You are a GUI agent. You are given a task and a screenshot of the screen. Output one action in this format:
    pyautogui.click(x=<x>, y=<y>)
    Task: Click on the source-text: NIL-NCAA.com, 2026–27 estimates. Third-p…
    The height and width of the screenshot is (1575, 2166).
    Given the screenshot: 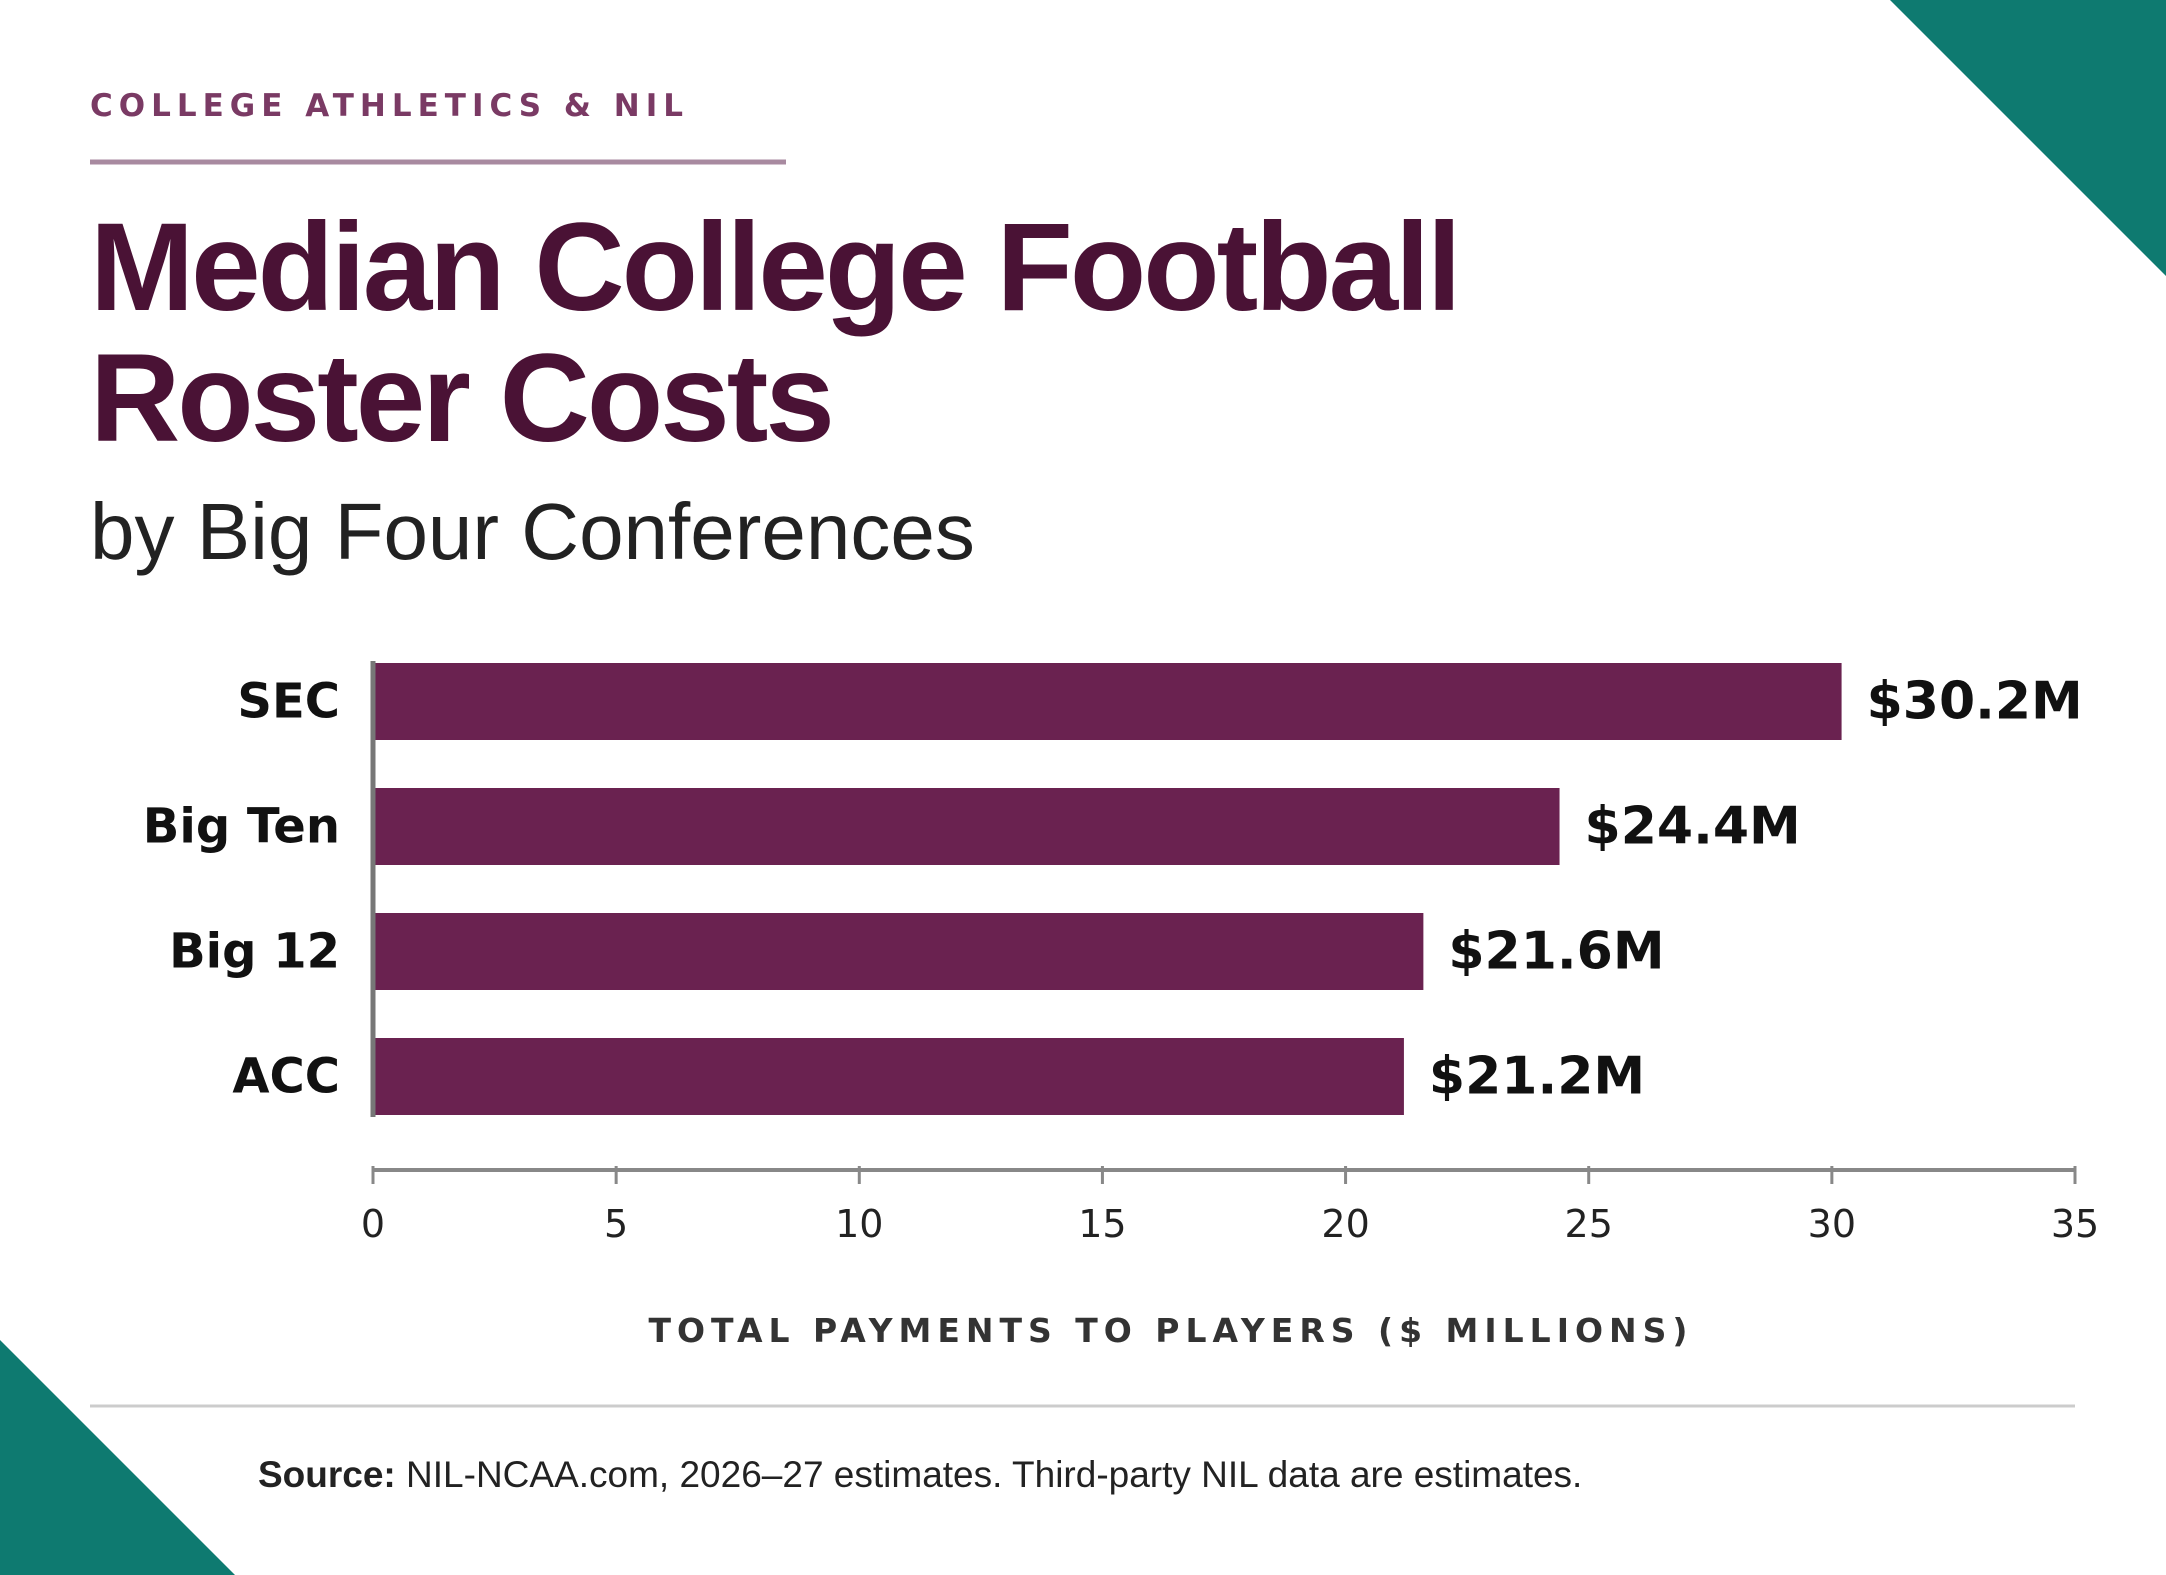 What is the action you would take?
    pyautogui.click(x=994, y=1474)
    